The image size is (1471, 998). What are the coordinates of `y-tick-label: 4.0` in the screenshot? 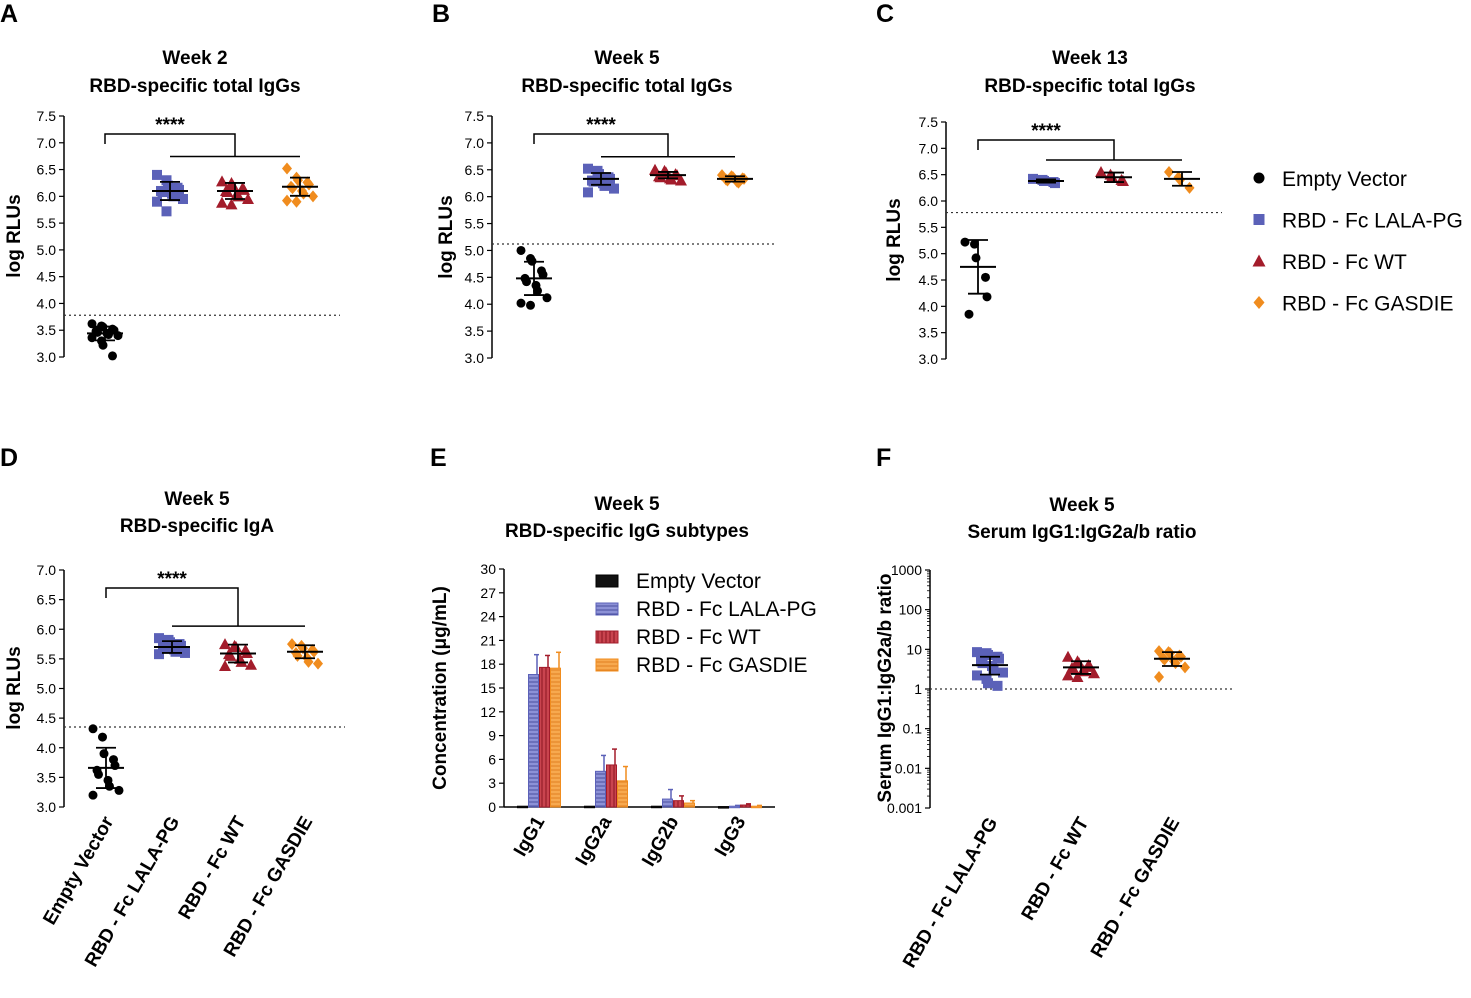 It's located at (47, 748).